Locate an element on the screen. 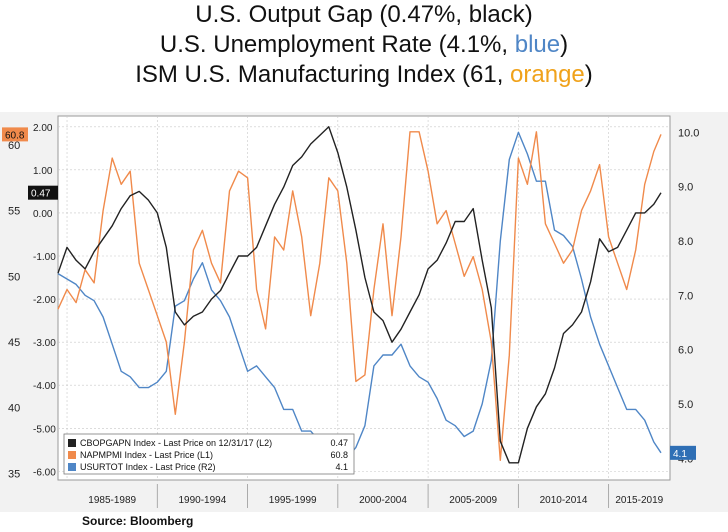 This screenshot has height=532, width=728. legend-swatch-manufacturing is located at coordinates (72, 455).